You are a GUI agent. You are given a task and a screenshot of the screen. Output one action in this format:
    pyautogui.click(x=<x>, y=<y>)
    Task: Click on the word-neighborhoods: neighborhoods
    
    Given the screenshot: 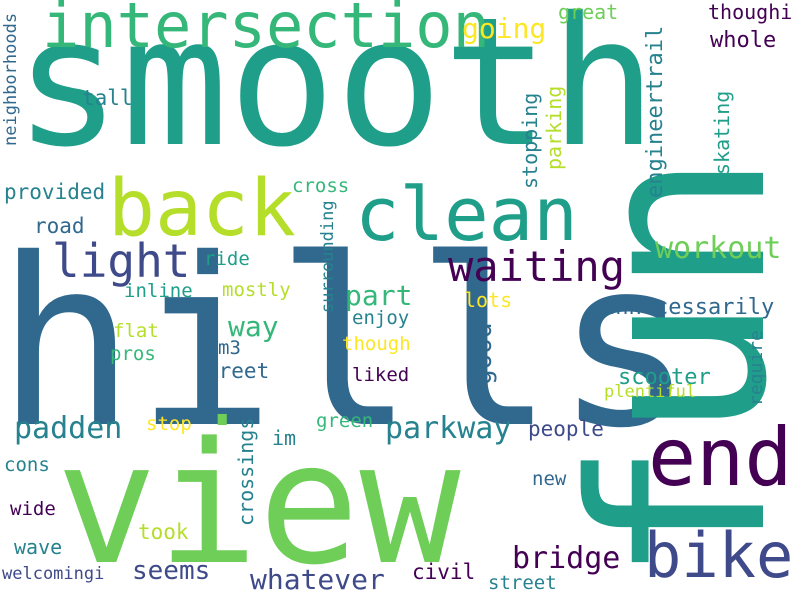 What is the action you would take?
    pyautogui.click(x=11, y=79)
    